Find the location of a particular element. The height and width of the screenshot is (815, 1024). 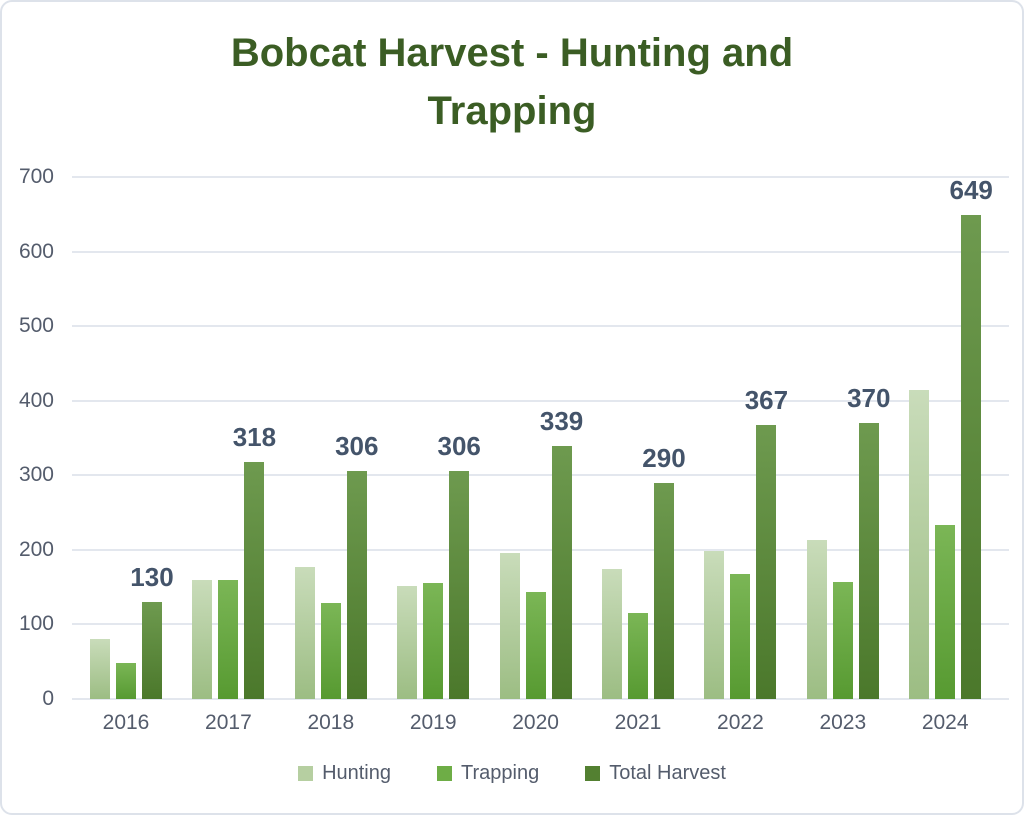

data-label-total-2020: 339 is located at coordinates (561, 421).